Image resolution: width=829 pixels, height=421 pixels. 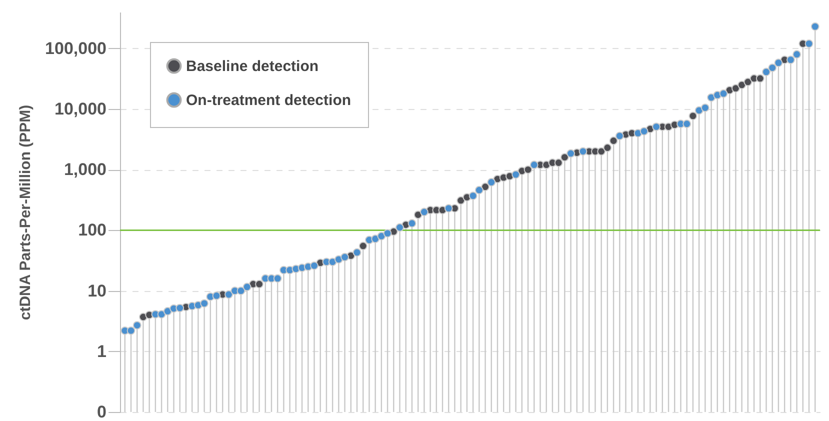 What do you see at coordinates (80, 109) in the screenshot?
I see `y-tick-label: 10,000` at bounding box center [80, 109].